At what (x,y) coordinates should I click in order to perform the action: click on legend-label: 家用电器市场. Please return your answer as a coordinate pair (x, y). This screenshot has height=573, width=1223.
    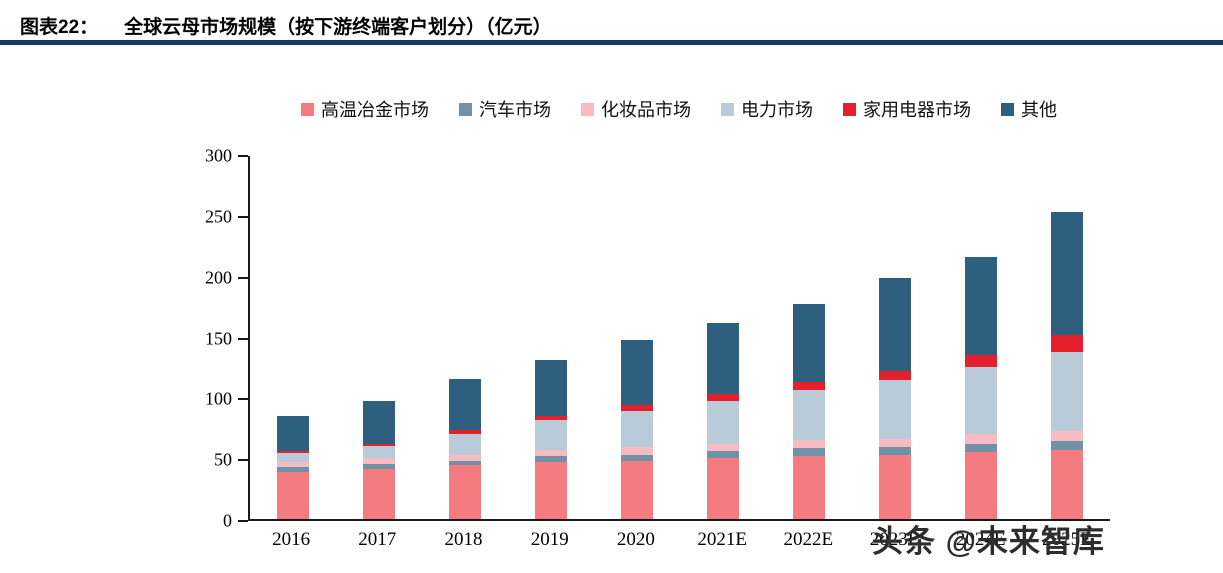
    Looking at the image, I should click on (917, 110).